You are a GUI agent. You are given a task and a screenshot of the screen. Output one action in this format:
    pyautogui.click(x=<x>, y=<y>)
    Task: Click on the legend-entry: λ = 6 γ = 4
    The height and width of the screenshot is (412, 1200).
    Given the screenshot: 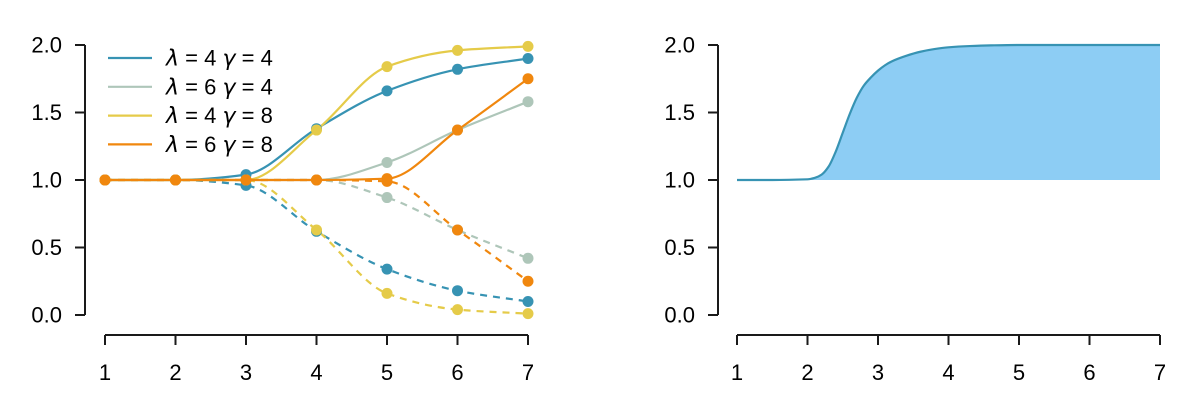 What is the action you would take?
    pyautogui.click(x=190, y=87)
    